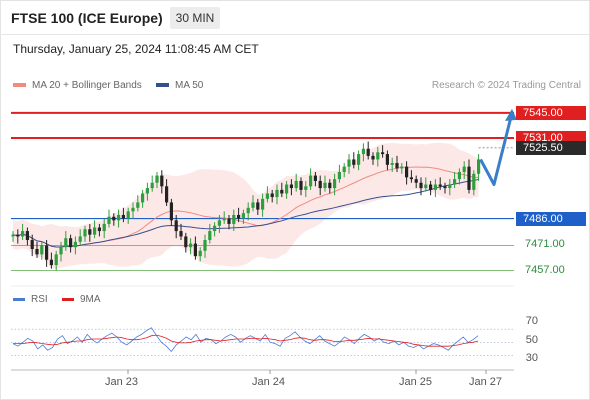 Image resolution: width=590 pixels, height=400 pixels. I want to click on timeframe-button: 30 MIN, so click(195, 18).